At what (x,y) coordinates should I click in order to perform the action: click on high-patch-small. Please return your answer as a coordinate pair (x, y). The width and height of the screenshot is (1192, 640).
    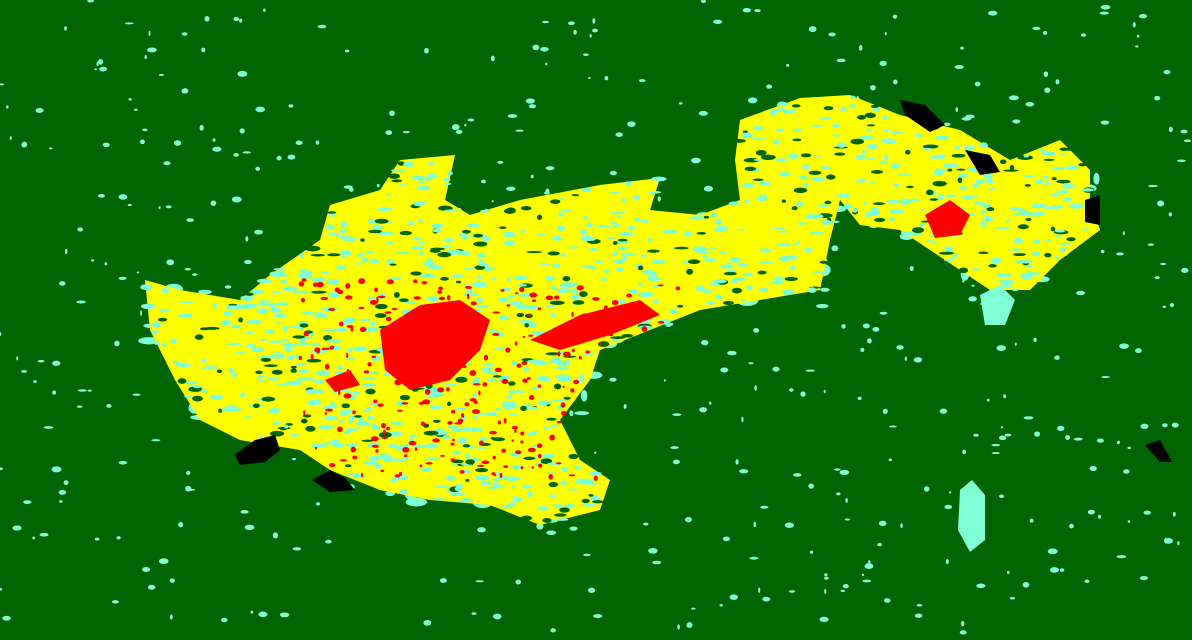
    Looking at the image, I should click on (342, 381).